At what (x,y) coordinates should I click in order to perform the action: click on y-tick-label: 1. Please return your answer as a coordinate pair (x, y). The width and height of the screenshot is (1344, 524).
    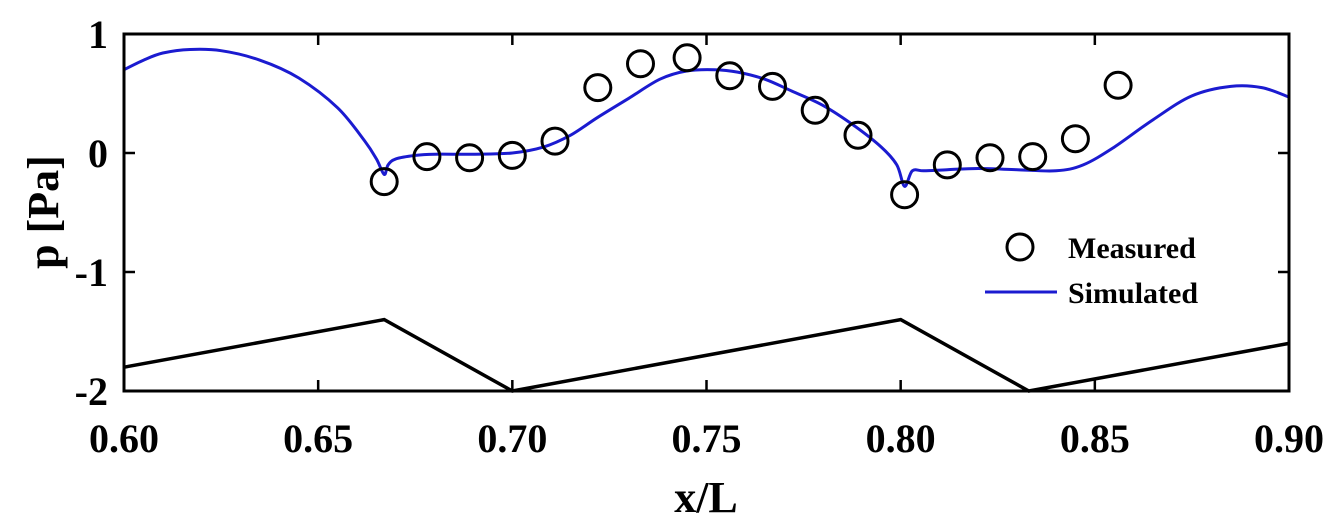
    Looking at the image, I should click on (98, 34).